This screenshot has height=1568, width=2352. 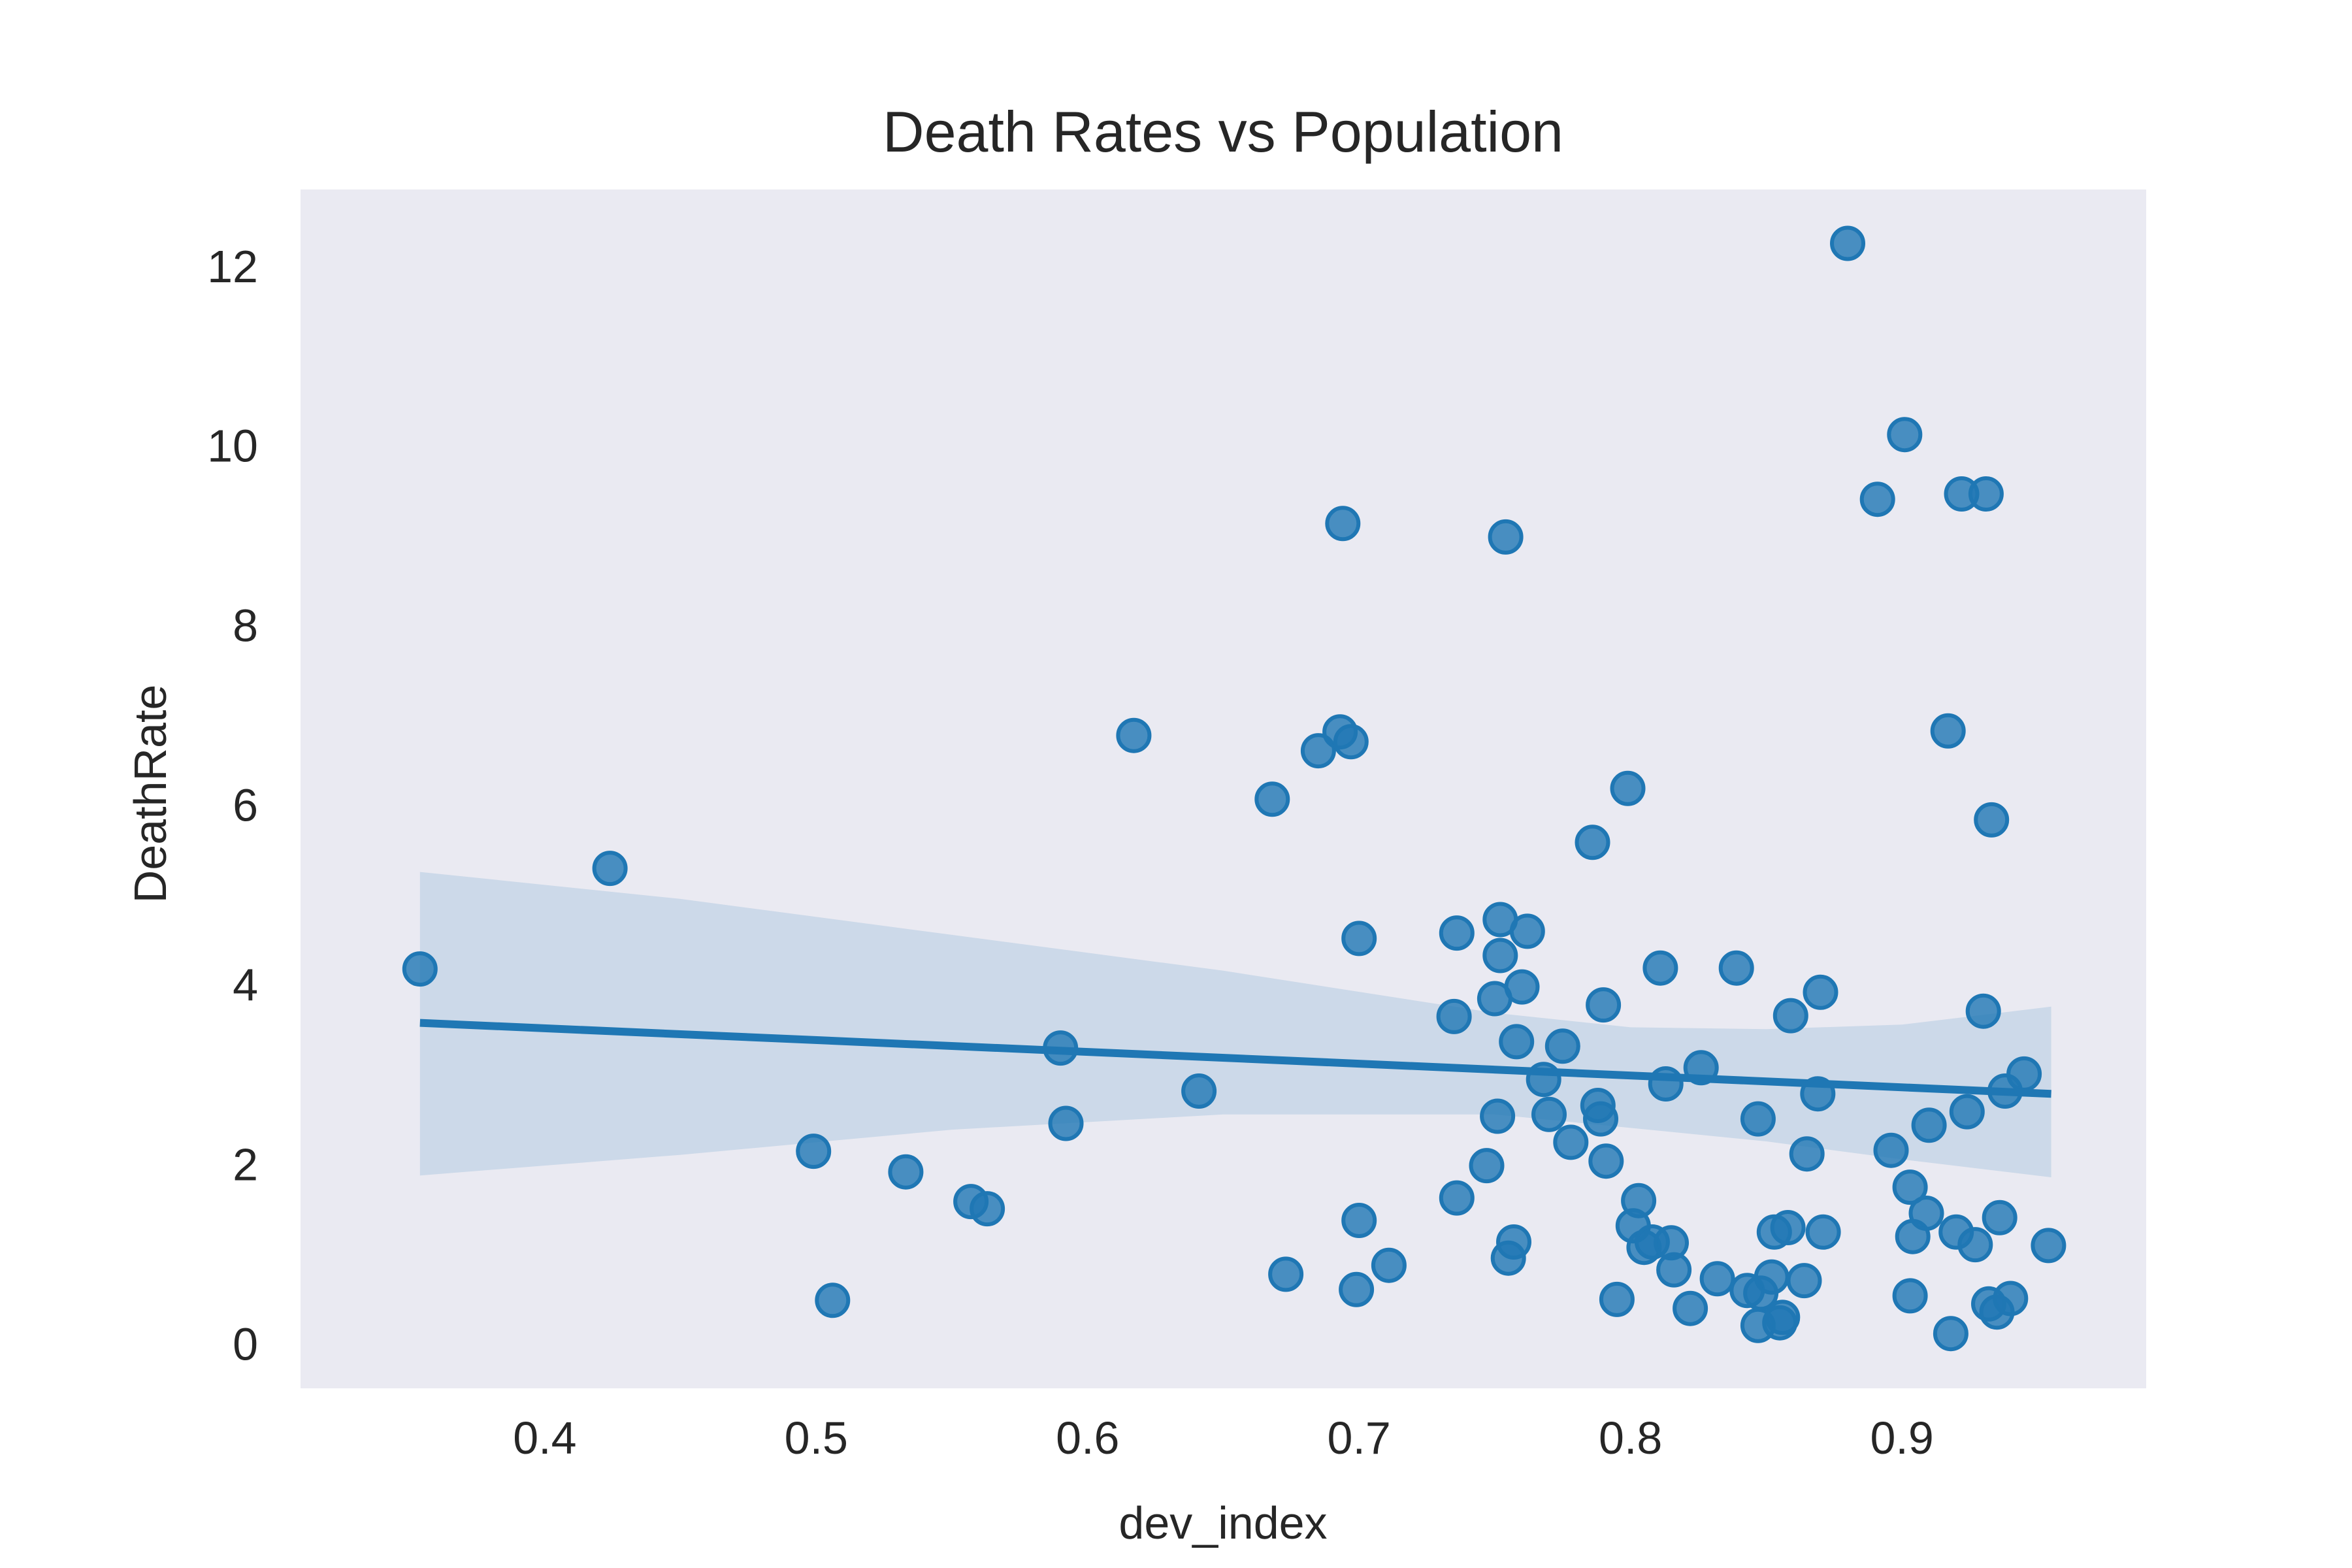 I want to click on x-tick-label: 0.9, so click(x=1901, y=1438).